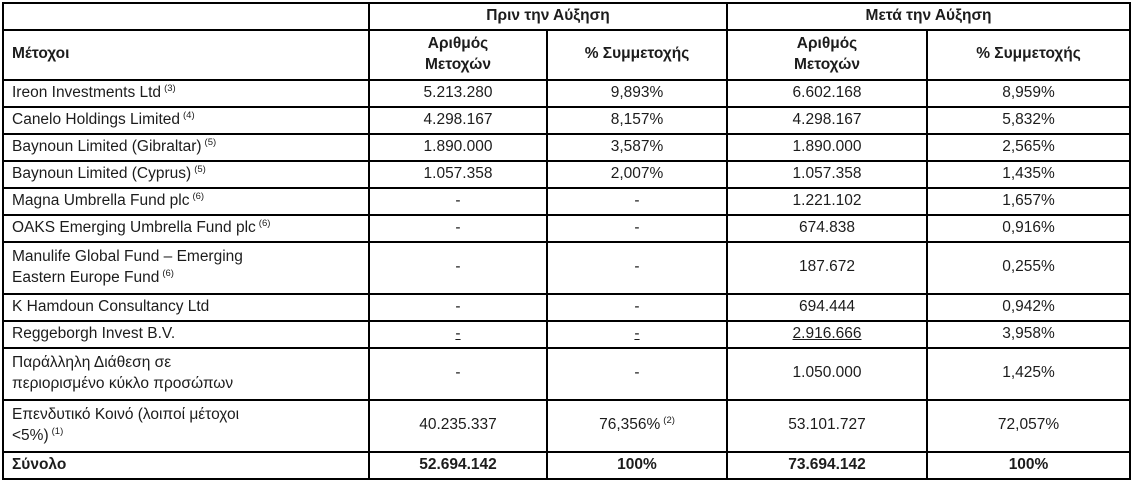  Describe the element at coordinates (827, 307) in the screenshot. I see `cell-after-shares: 694.444` at that location.